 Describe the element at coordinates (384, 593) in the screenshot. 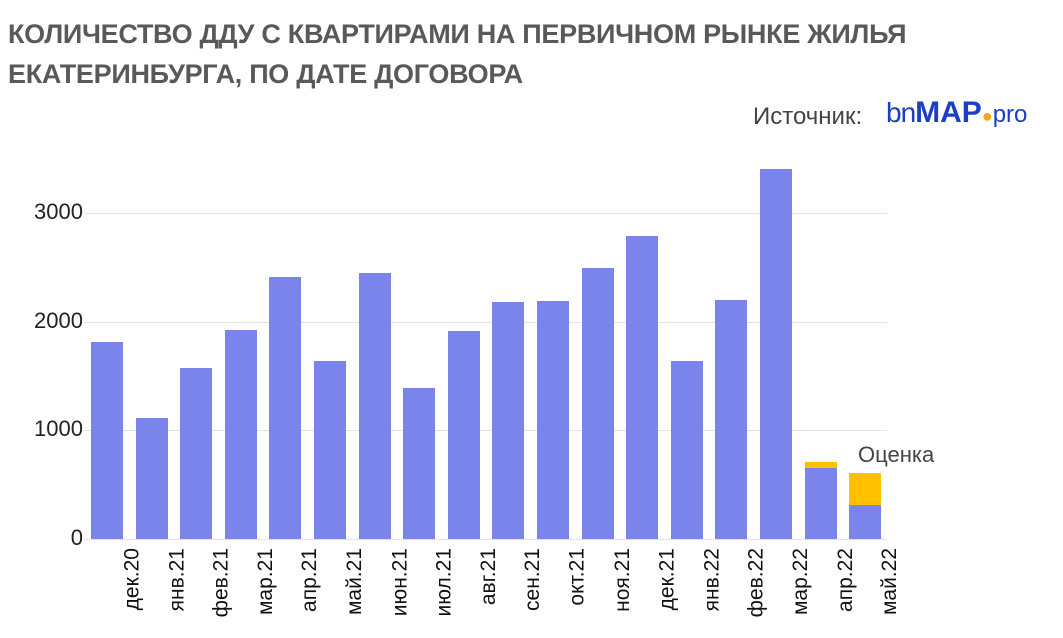

I see `x-tick-label: июн.21` at that location.